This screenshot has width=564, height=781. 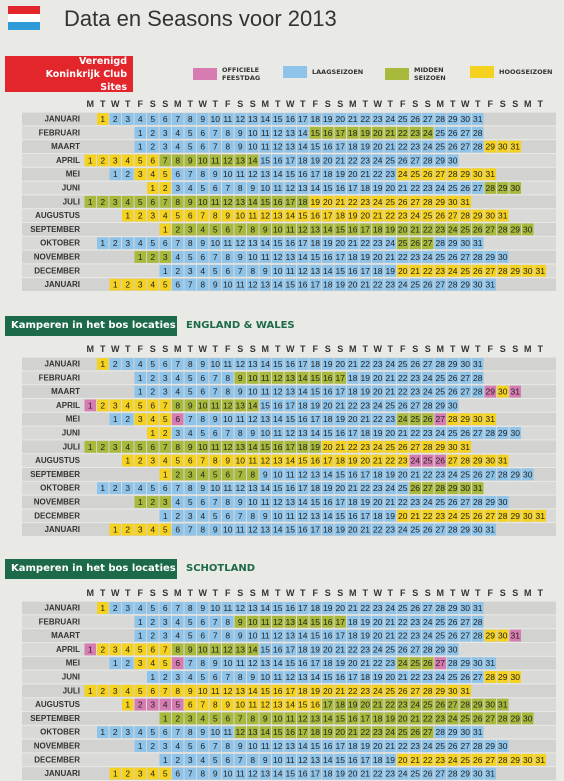 What do you see at coordinates (328, 160) in the screenshot?
I see `day-number: 20` at bounding box center [328, 160].